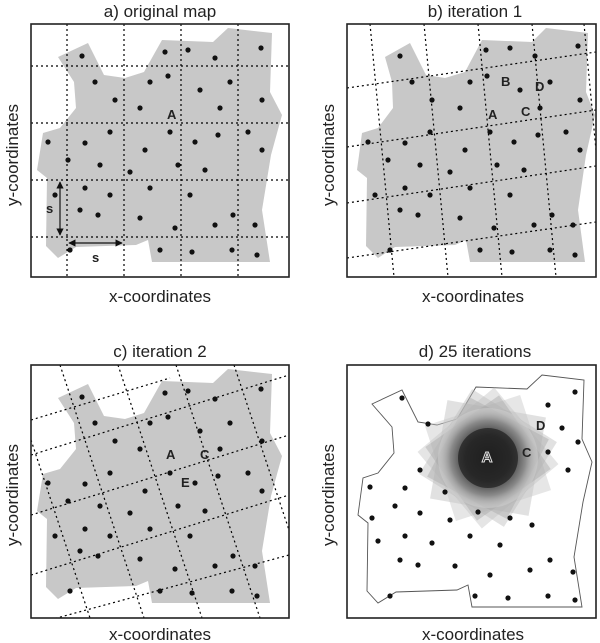 The width and height of the screenshot is (600, 643). I want to click on panel-d-title: d) 25 iterations, so click(475, 351).